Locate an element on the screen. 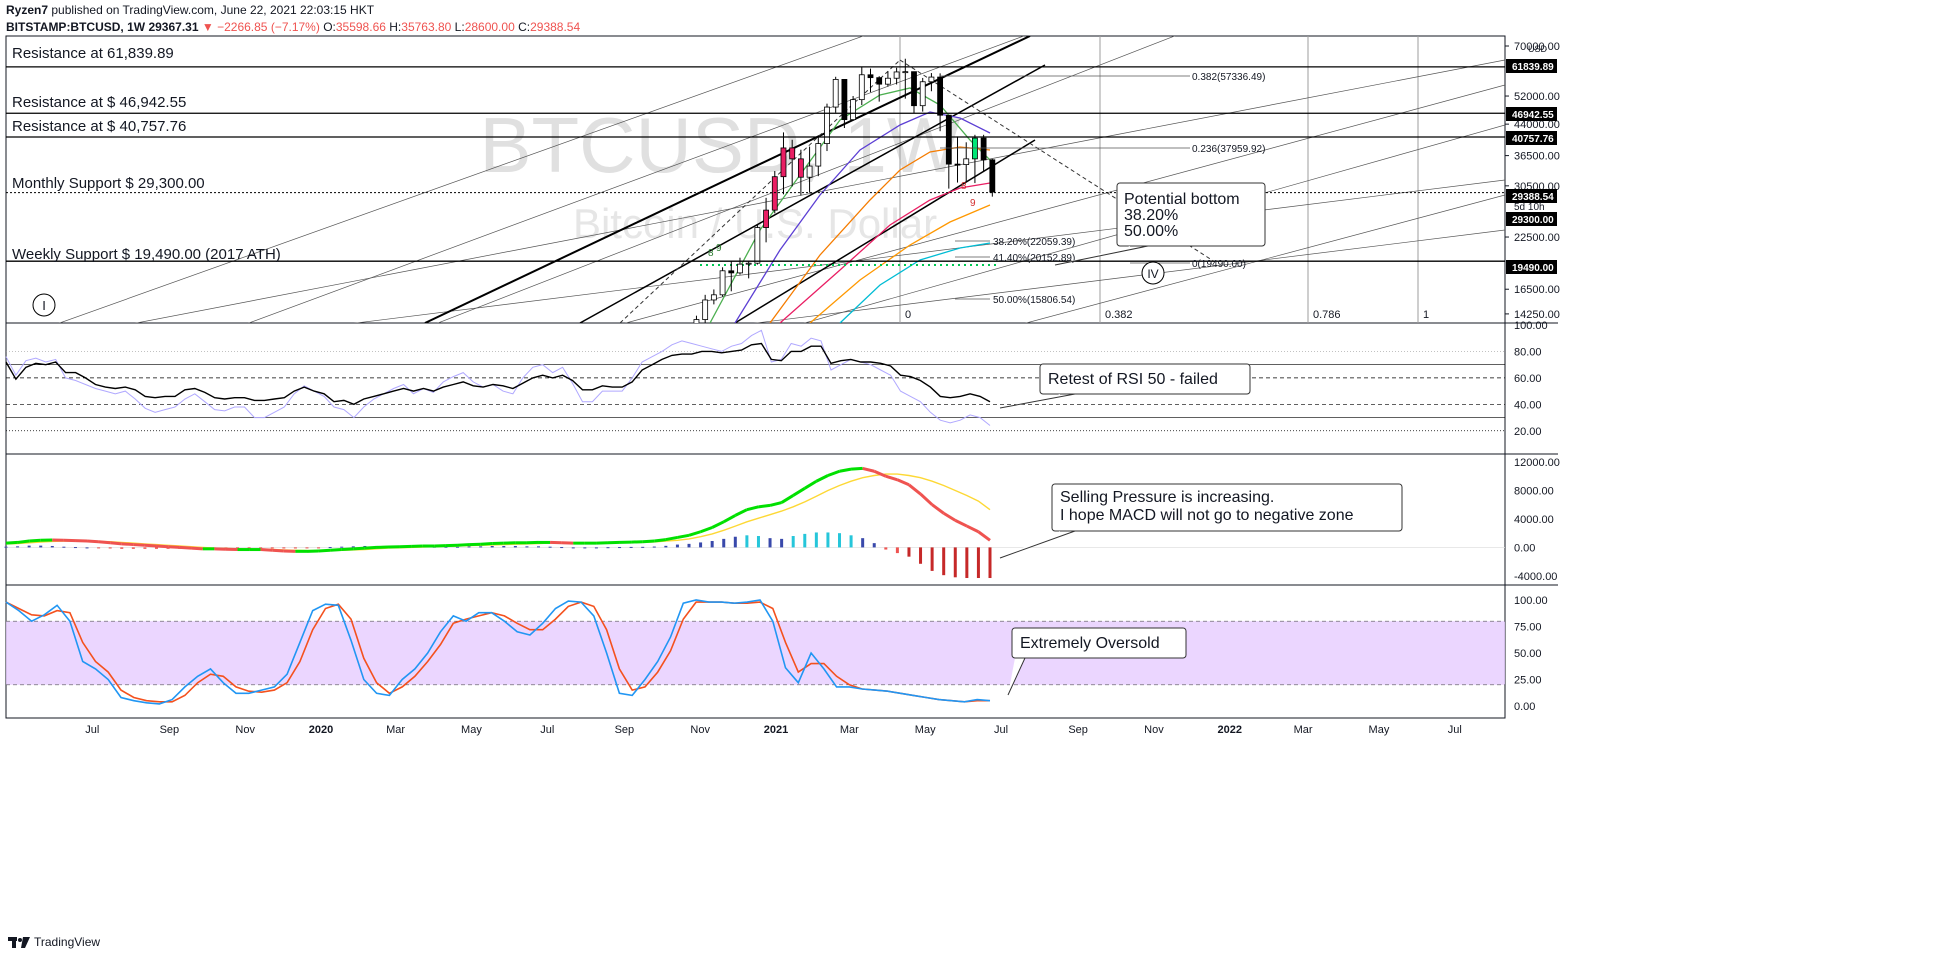 The width and height of the screenshot is (1957, 961). stoch-callout-box is located at coordinates (1099, 643).